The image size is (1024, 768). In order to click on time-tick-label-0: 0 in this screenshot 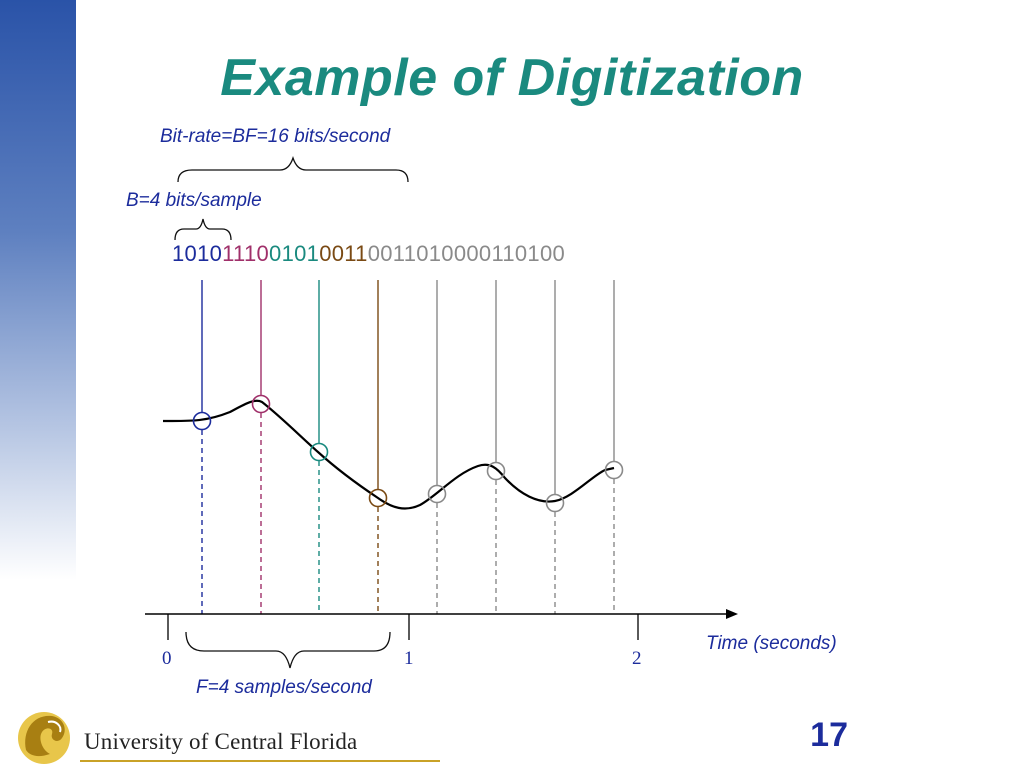, I will do `click(167, 658)`.